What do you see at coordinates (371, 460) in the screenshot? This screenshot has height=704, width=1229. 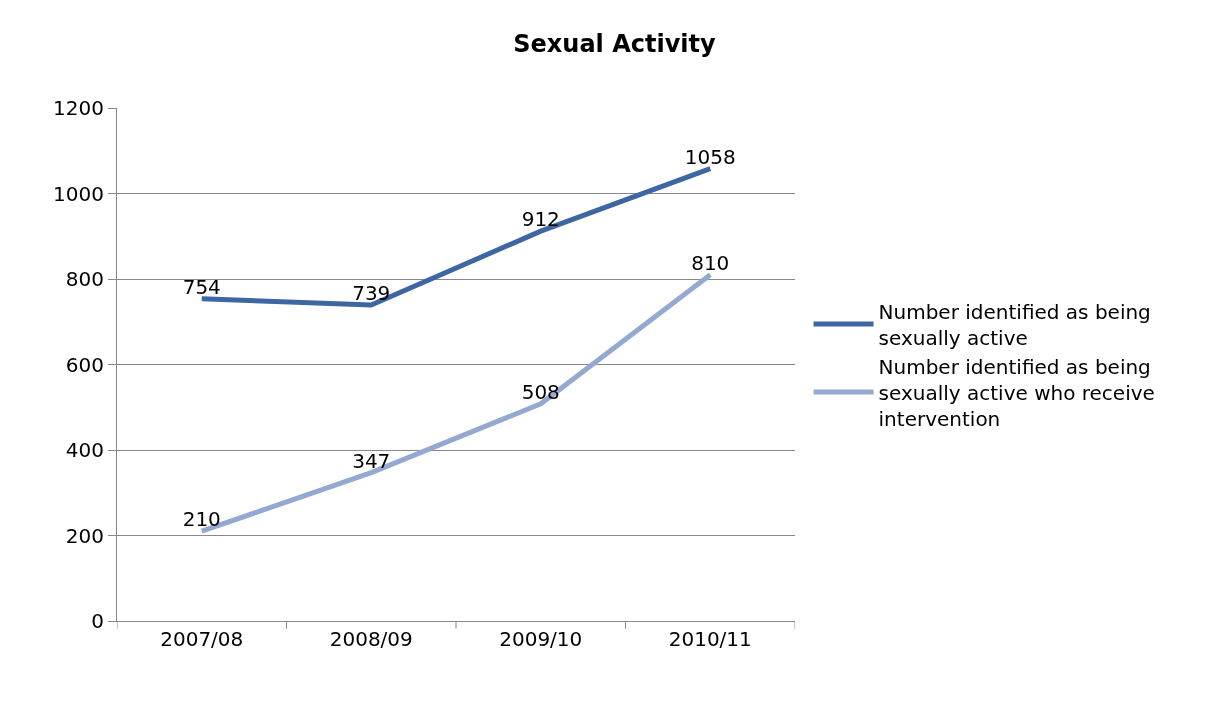 I see `data-label: 347` at bounding box center [371, 460].